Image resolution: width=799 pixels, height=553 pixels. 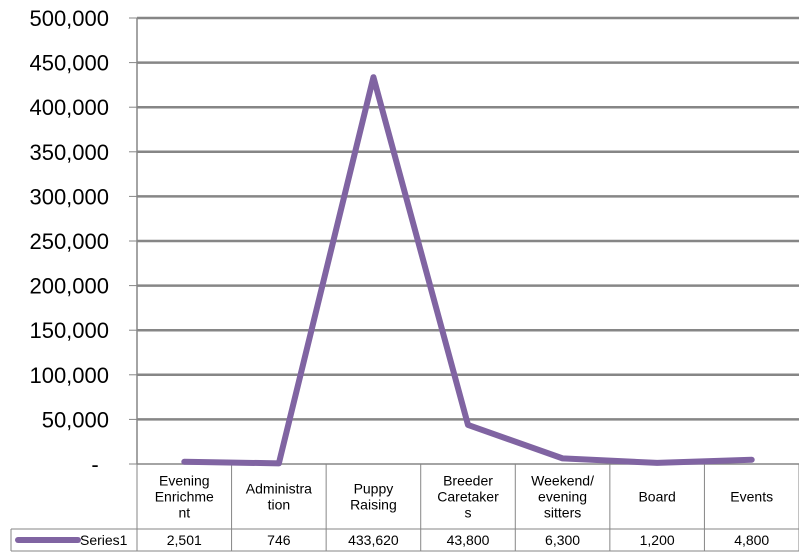 What do you see at coordinates (562, 513) in the screenshot?
I see `x-tick-label: sitters` at bounding box center [562, 513].